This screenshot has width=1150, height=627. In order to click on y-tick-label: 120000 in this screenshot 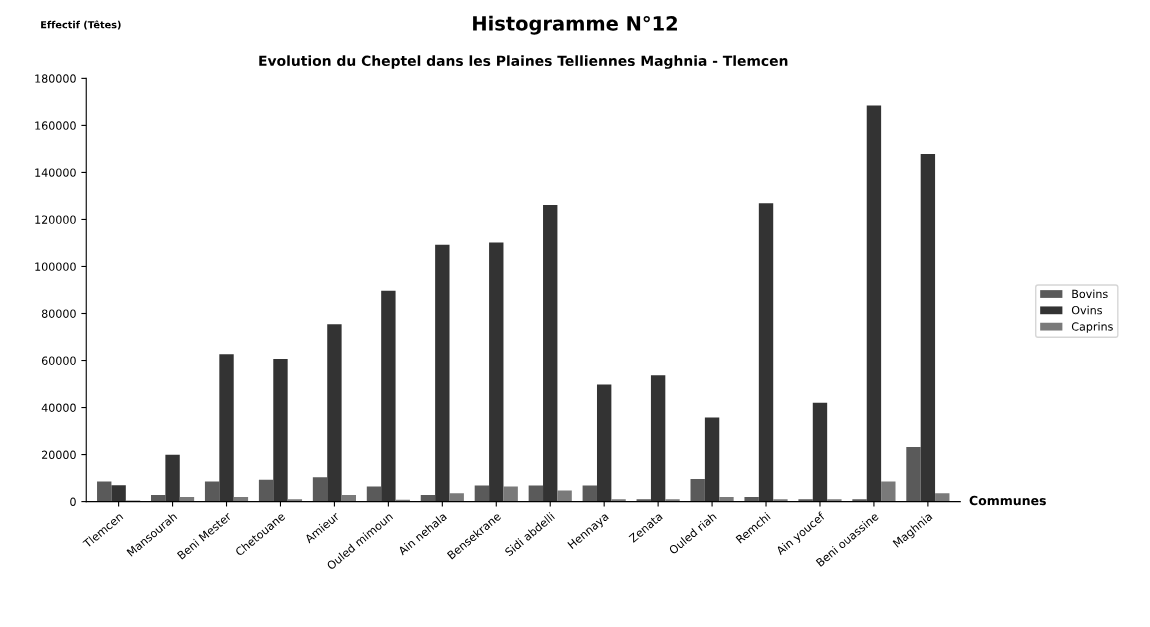, I will do `click(55, 219)`.